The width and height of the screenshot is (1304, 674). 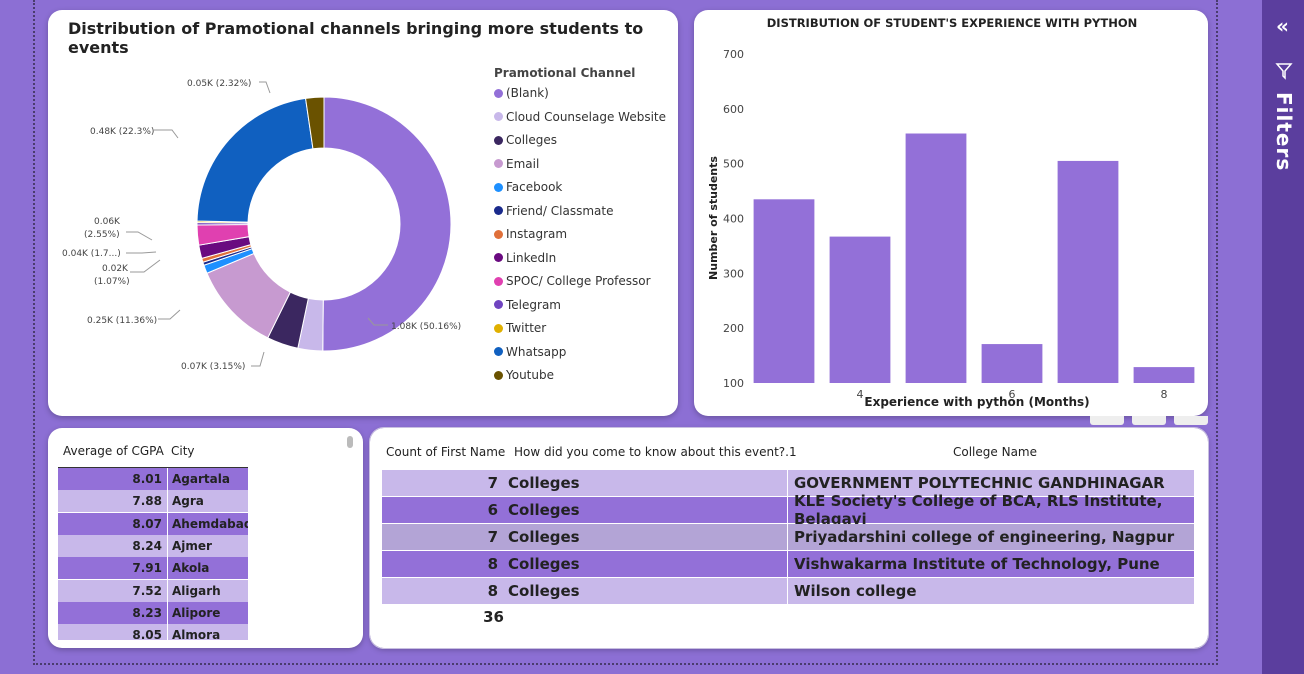 What do you see at coordinates (153, 501) in the screenshot?
I see `table-row: 7.88 Agra` at bounding box center [153, 501].